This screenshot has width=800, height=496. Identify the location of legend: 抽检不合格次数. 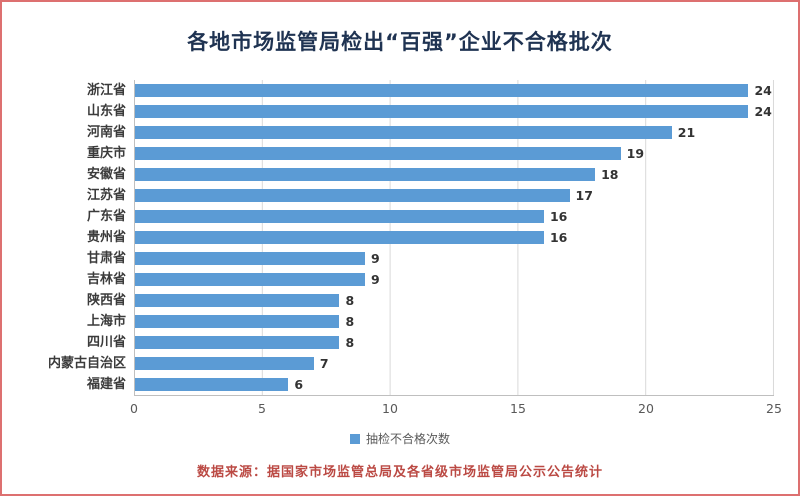
(400, 438).